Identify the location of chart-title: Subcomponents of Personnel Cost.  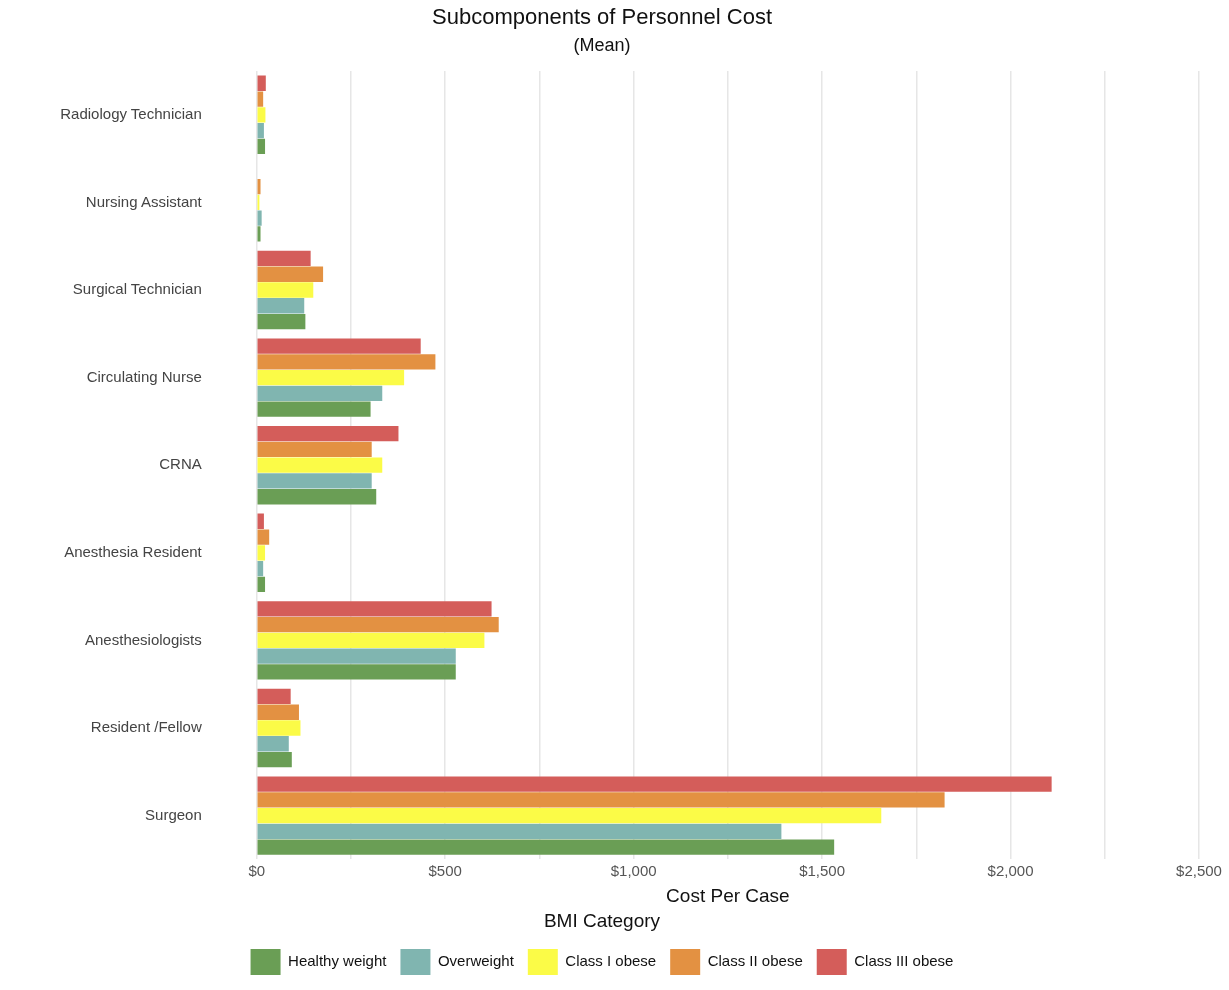
(602, 17).